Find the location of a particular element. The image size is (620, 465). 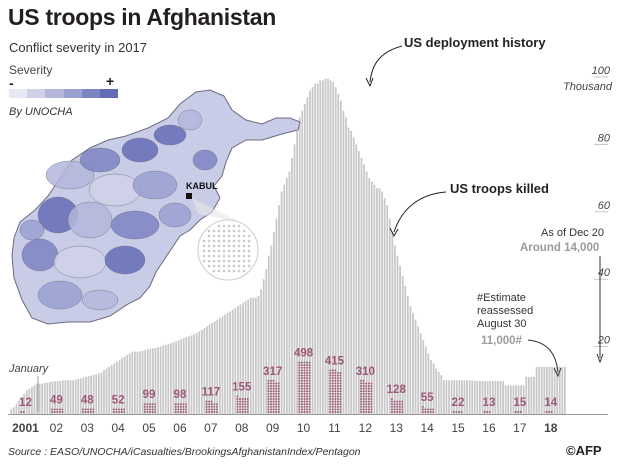

callout-disc is located at coordinates (228, 250).